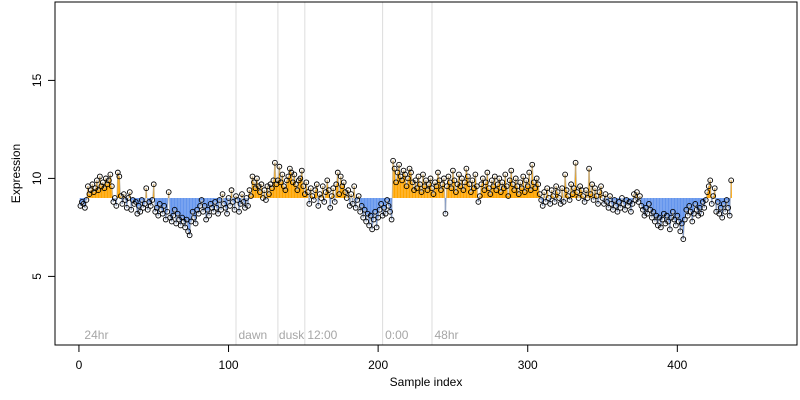  What do you see at coordinates (79, 365) in the screenshot?
I see `x-tick-label: 0` at bounding box center [79, 365].